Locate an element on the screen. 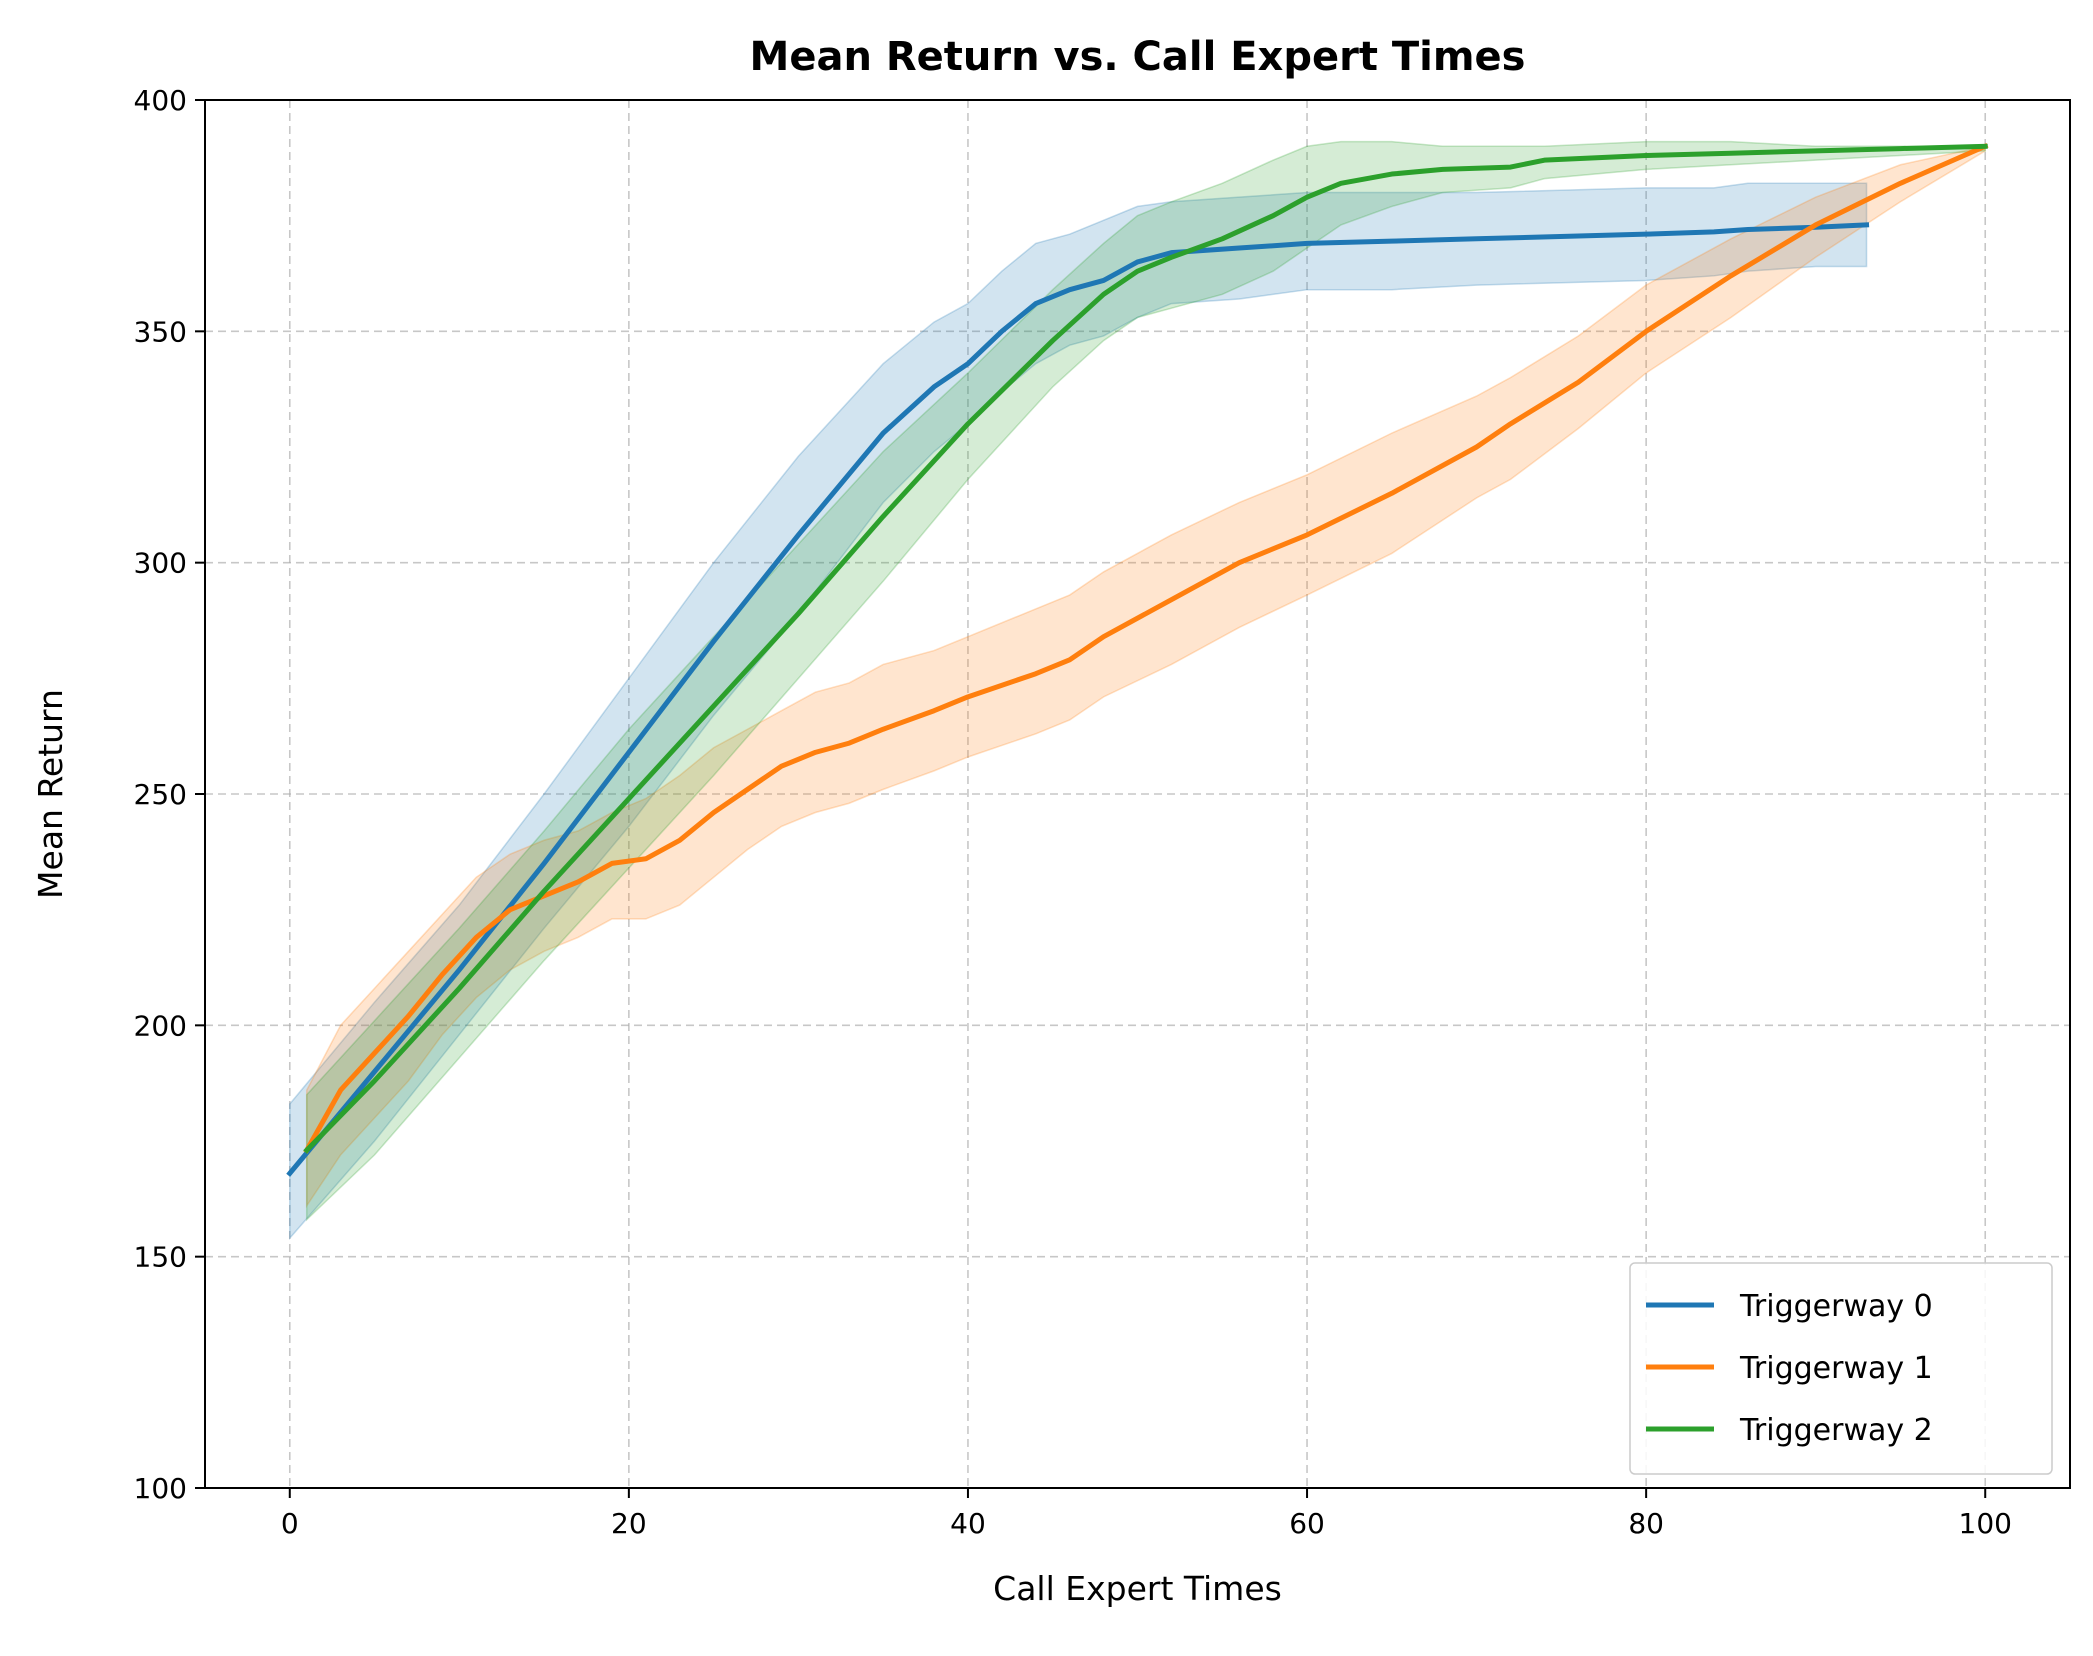  y-tick-label-250: 250 is located at coordinates (160, 794).